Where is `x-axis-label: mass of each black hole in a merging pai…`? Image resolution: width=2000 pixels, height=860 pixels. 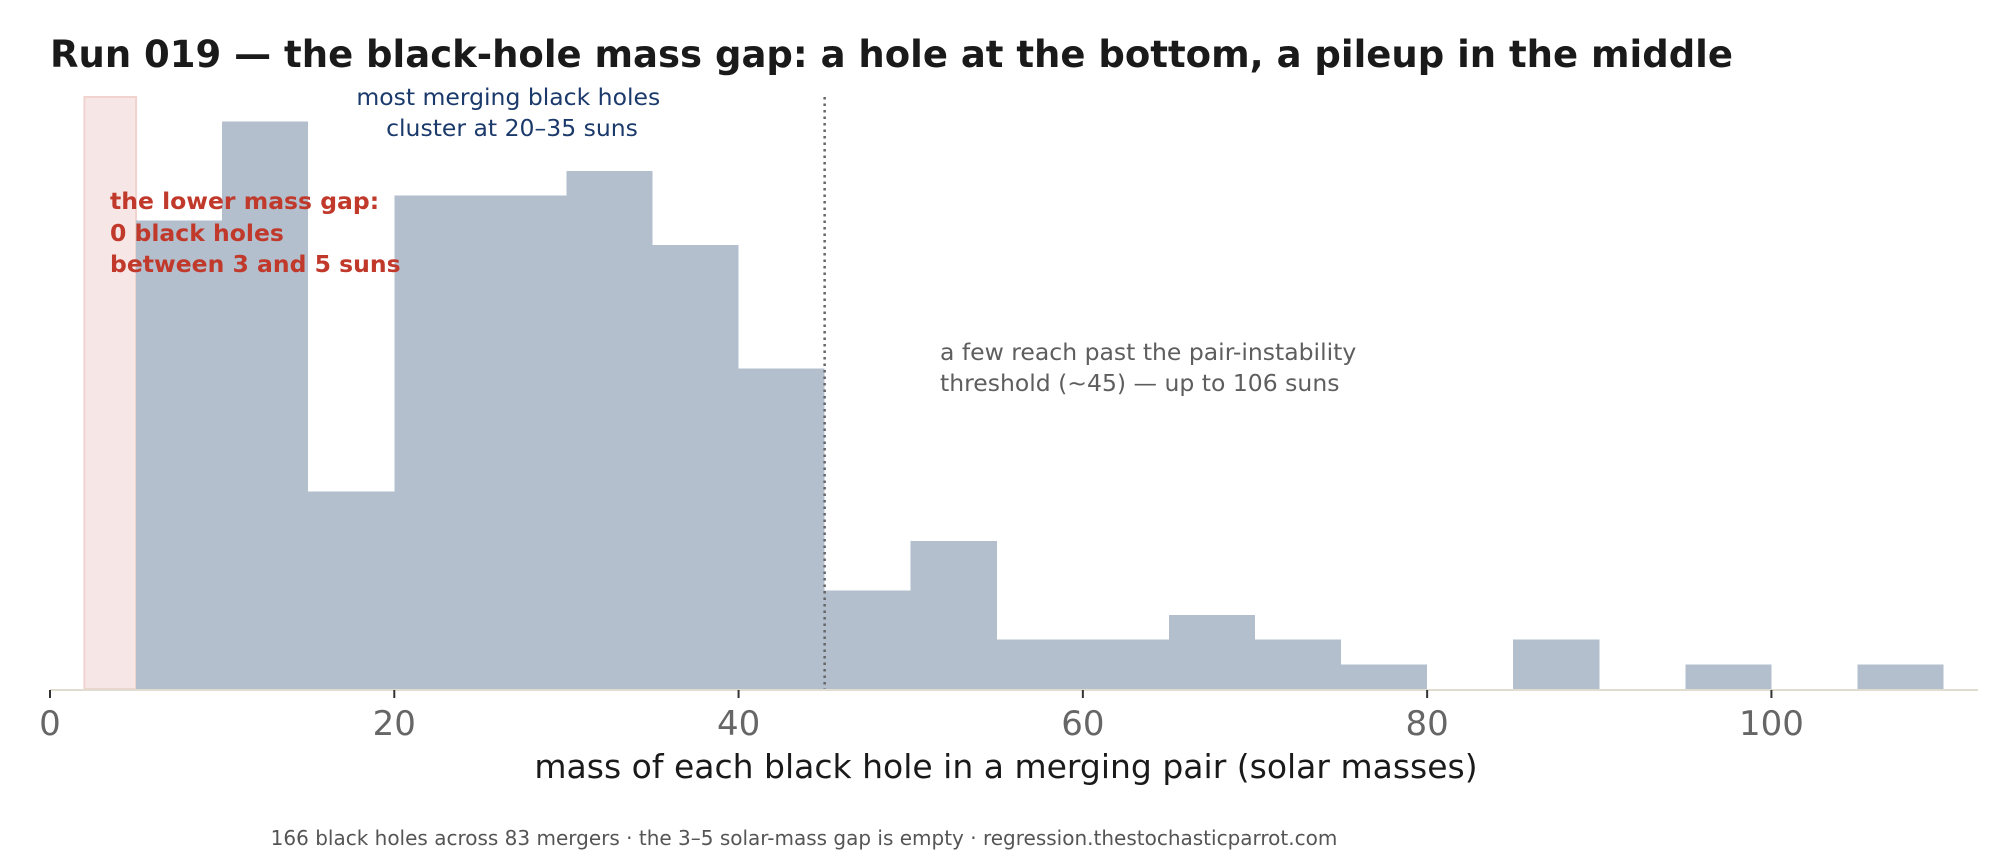 x-axis-label: mass of each black hole in a merging pai… is located at coordinates (1005, 766).